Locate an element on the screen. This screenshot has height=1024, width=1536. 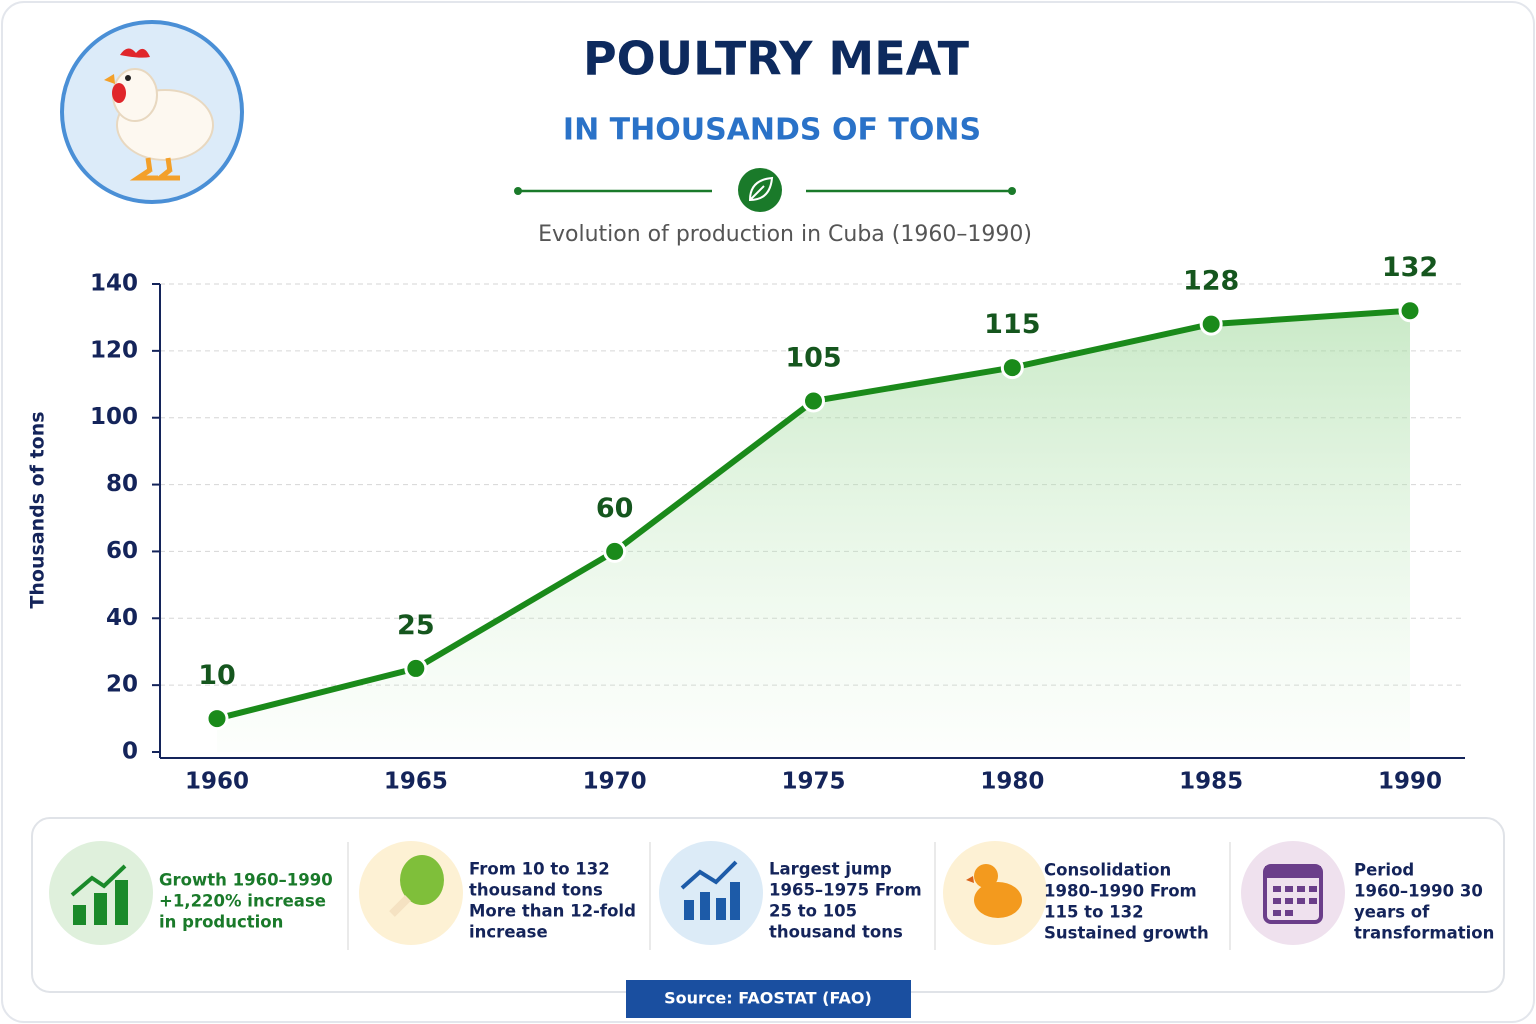
data-label: 115 is located at coordinates (1012, 324).